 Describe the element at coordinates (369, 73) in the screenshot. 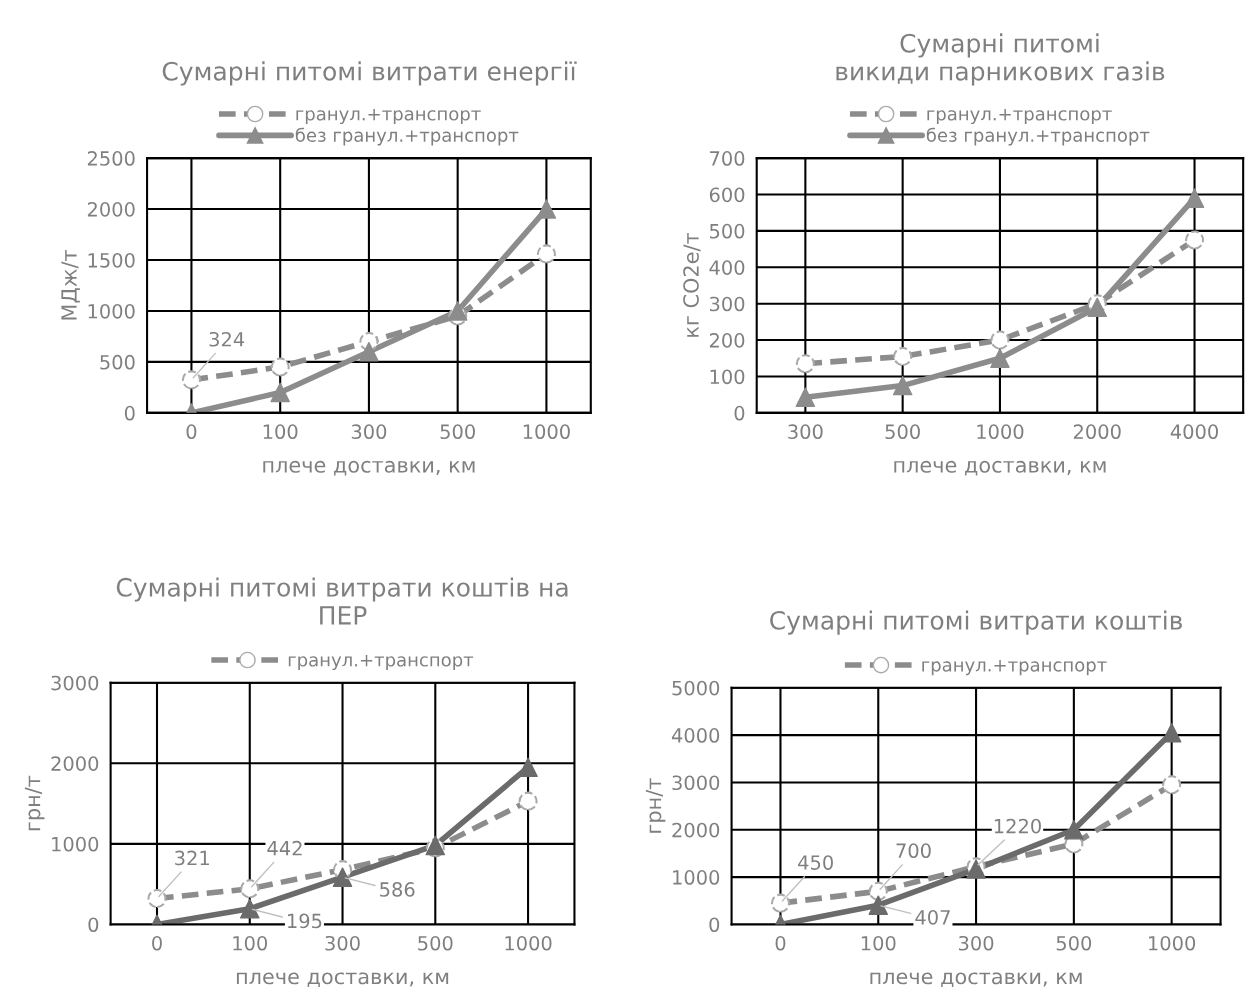

I see `chart-title: Сумарні питомі витрати енергії` at that location.